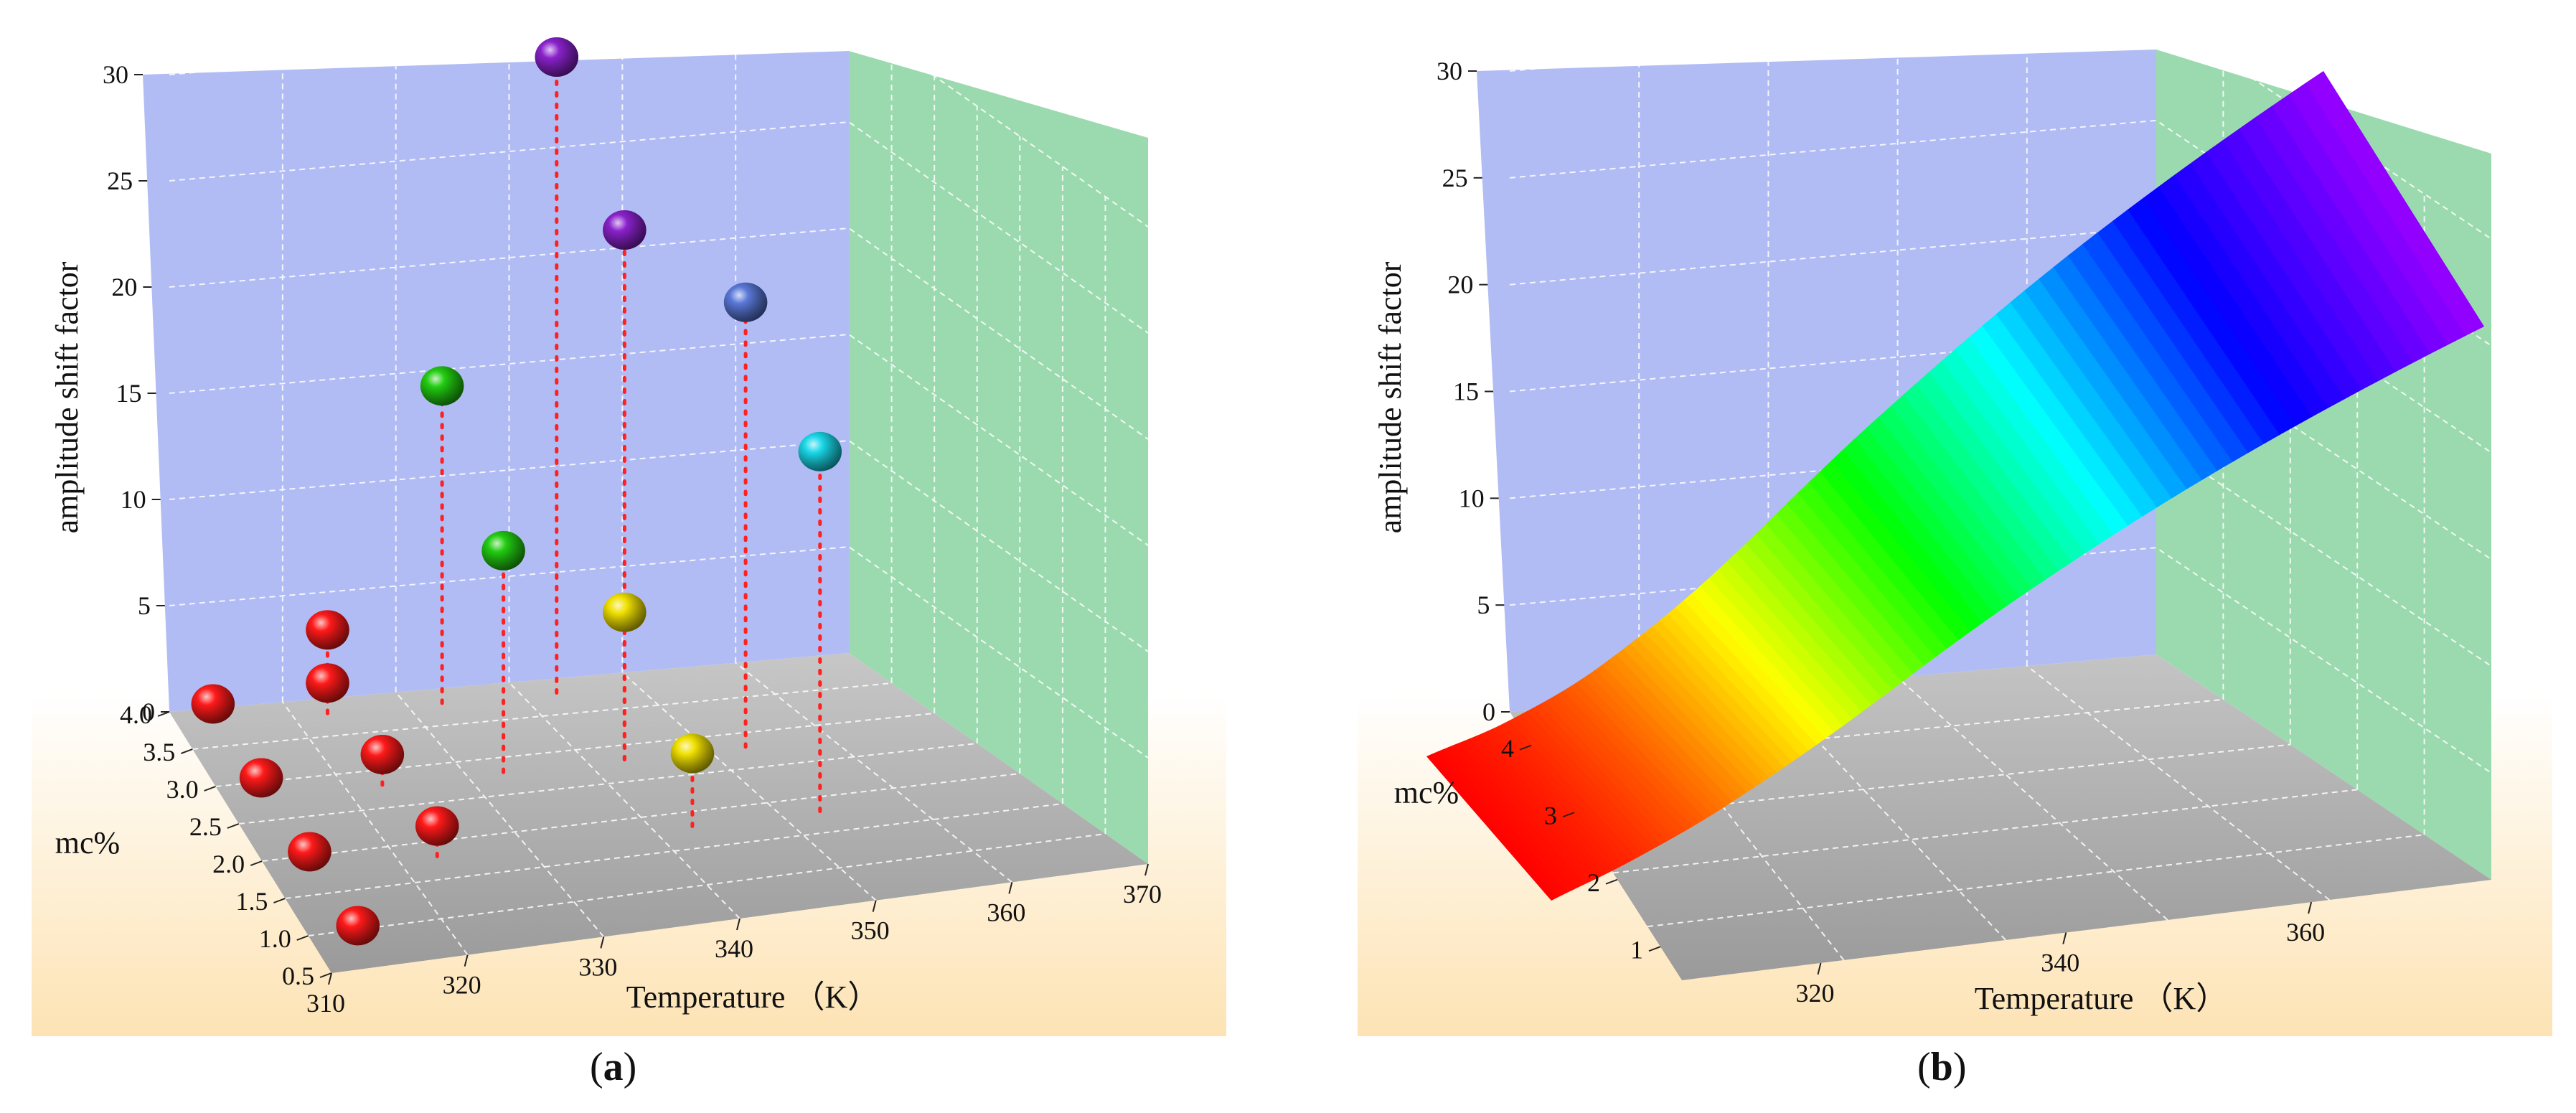 The height and width of the screenshot is (1113, 2576). I want to click on y-tick-label-b: 3, so click(1550, 815).